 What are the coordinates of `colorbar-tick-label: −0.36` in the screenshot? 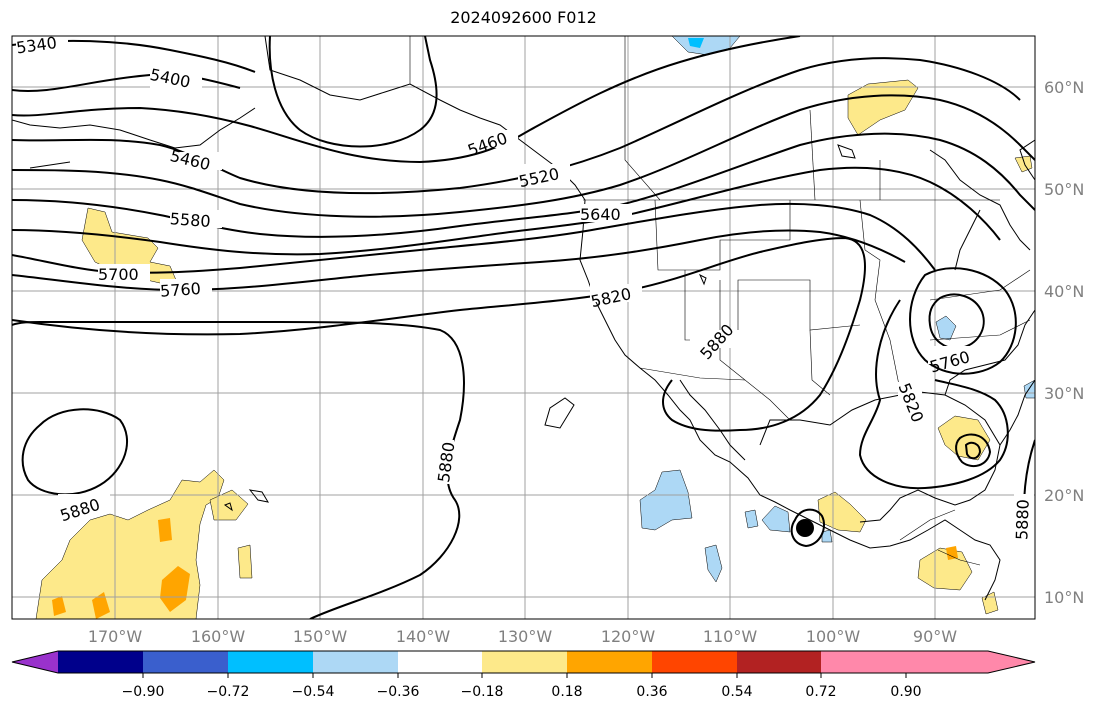 It's located at (398, 692).